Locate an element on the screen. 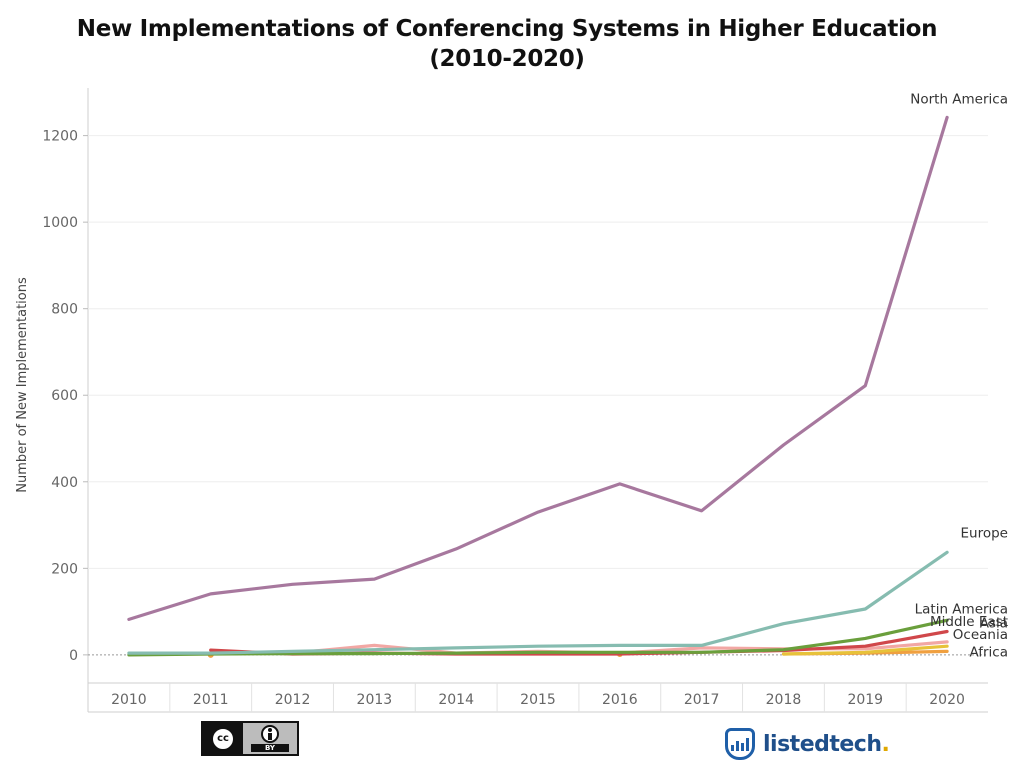 The width and height of the screenshot is (1024, 783). by-label: BY is located at coordinates (270, 748).